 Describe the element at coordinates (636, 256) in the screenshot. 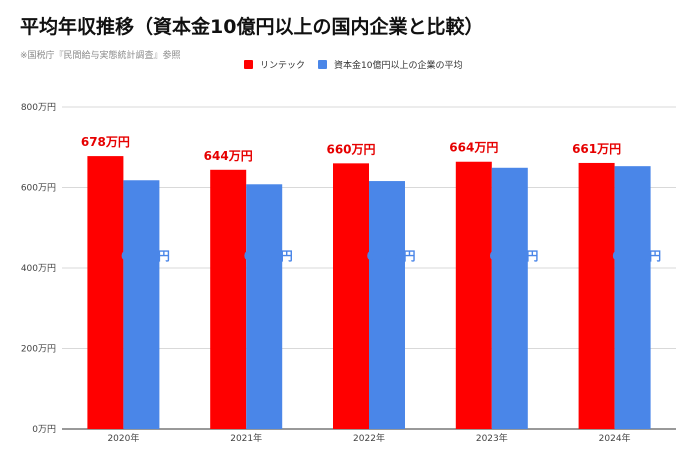

I see `data-label-average: 653万円` at that location.